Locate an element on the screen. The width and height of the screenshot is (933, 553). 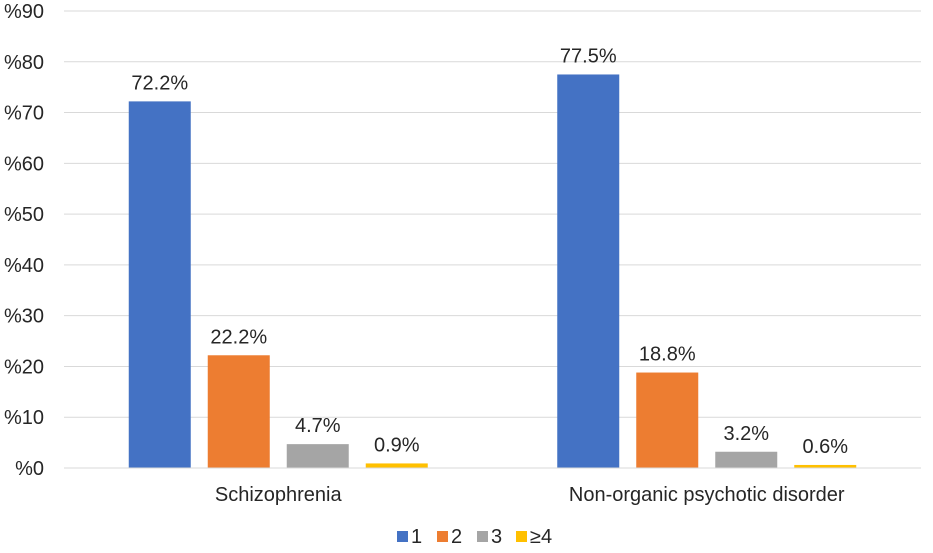
legend-label: 1 is located at coordinates (416, 537).